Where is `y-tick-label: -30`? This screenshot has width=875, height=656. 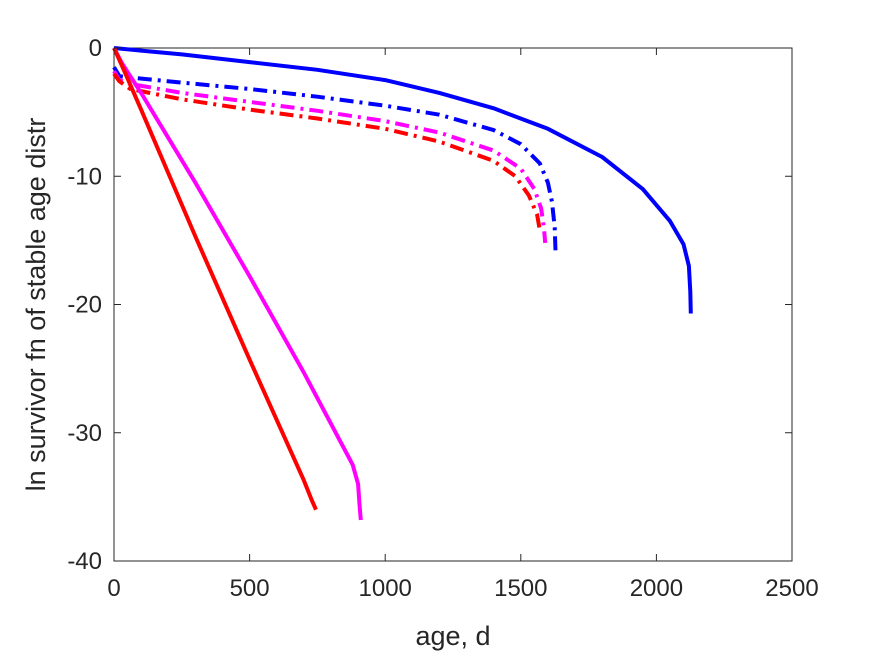 y-tick-label: -30 is located at coordinates (84, 433).